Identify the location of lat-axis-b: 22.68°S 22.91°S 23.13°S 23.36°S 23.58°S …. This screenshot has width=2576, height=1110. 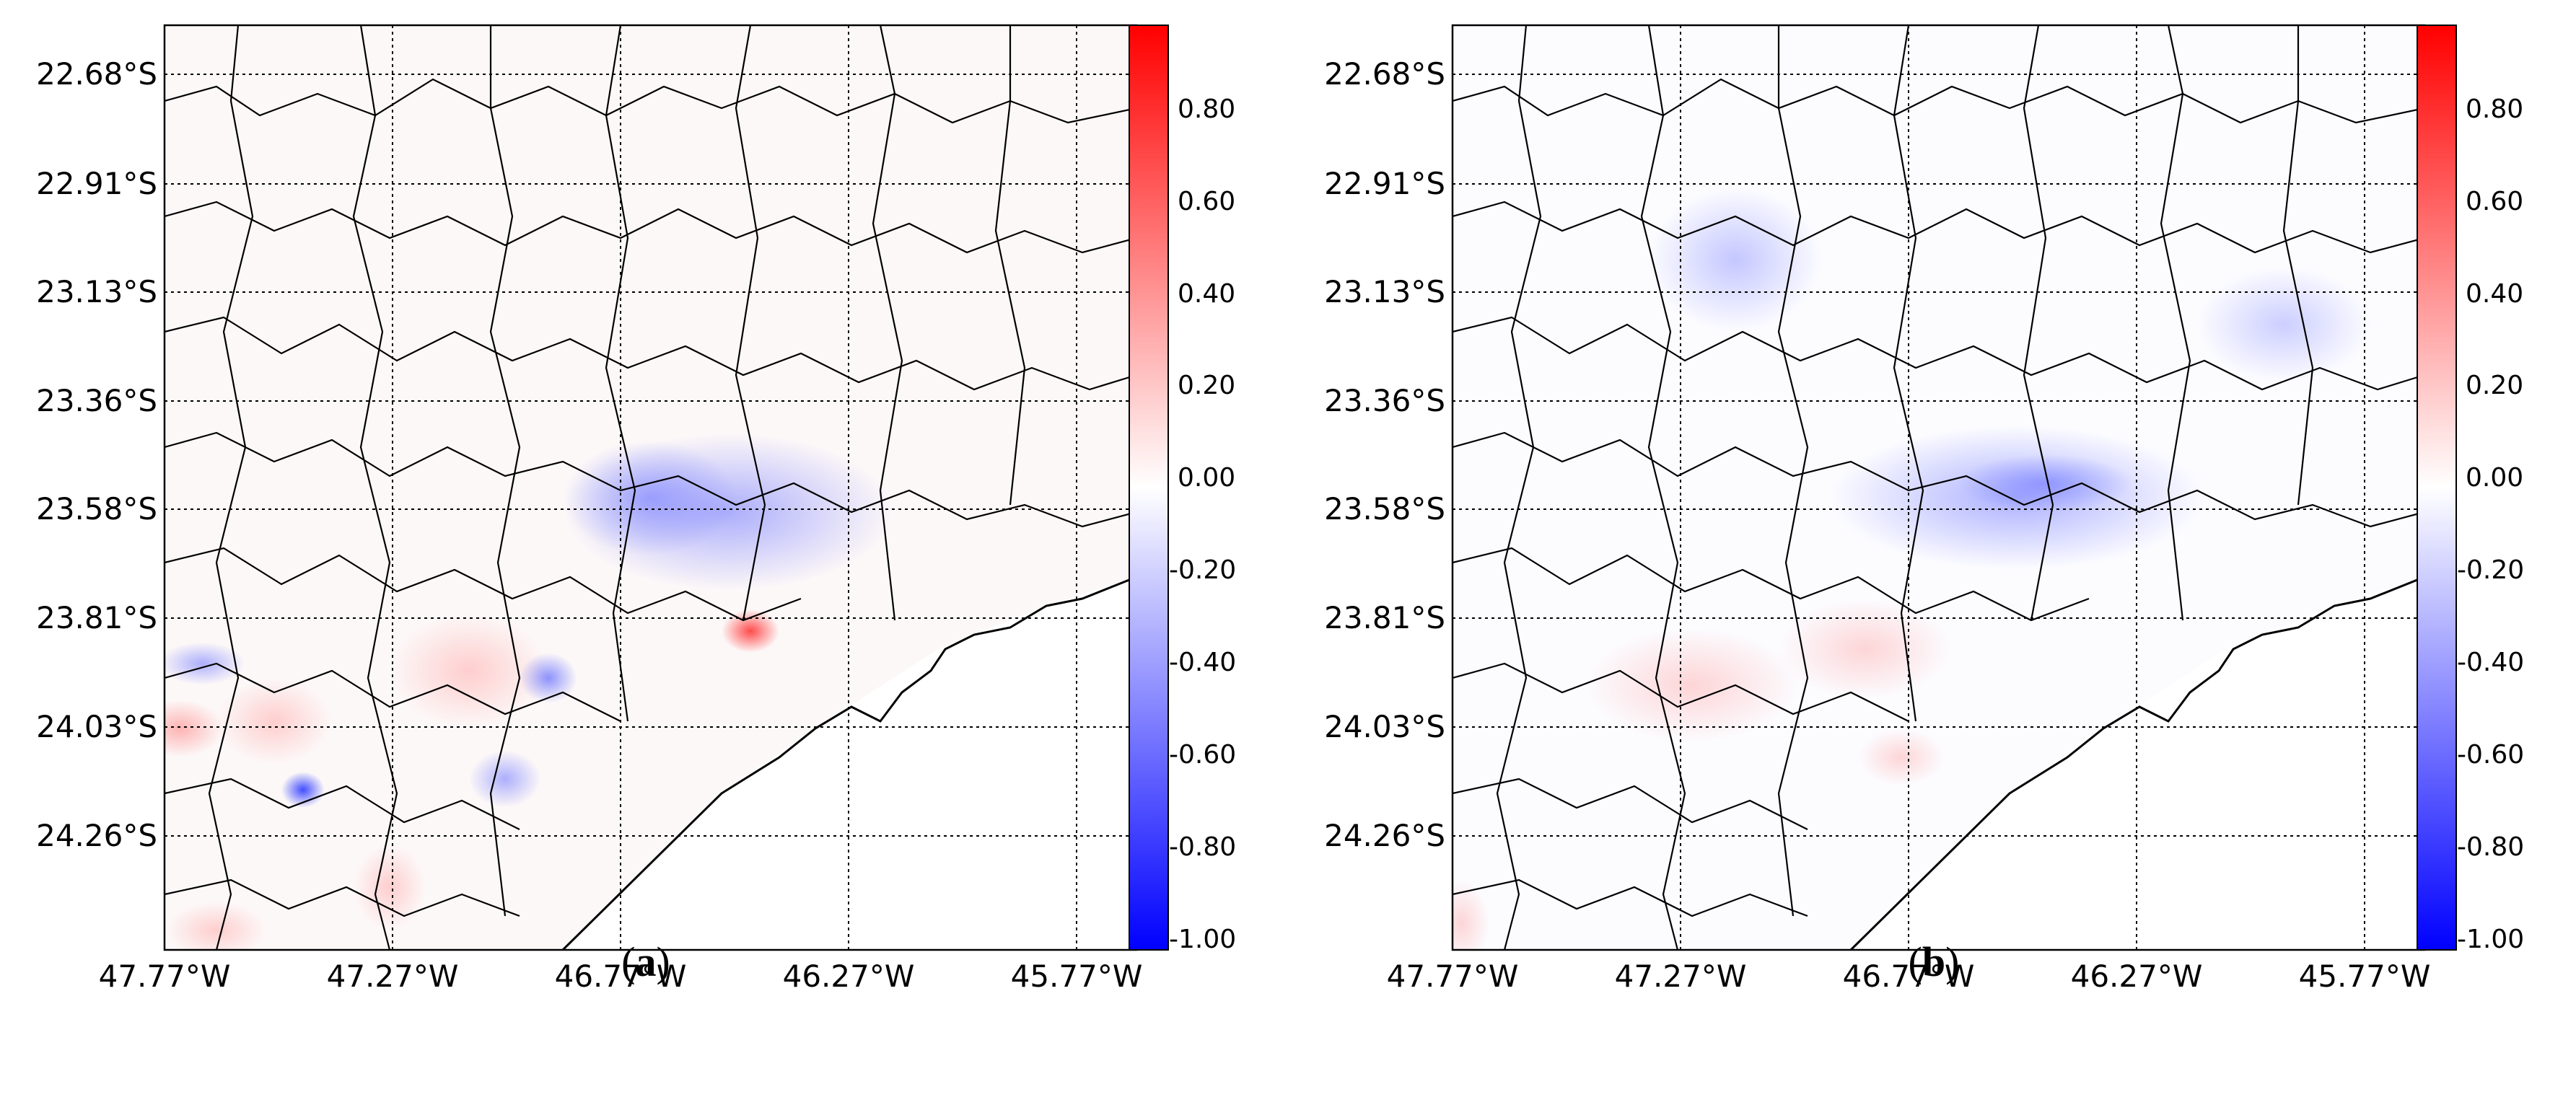
(1384, 454).